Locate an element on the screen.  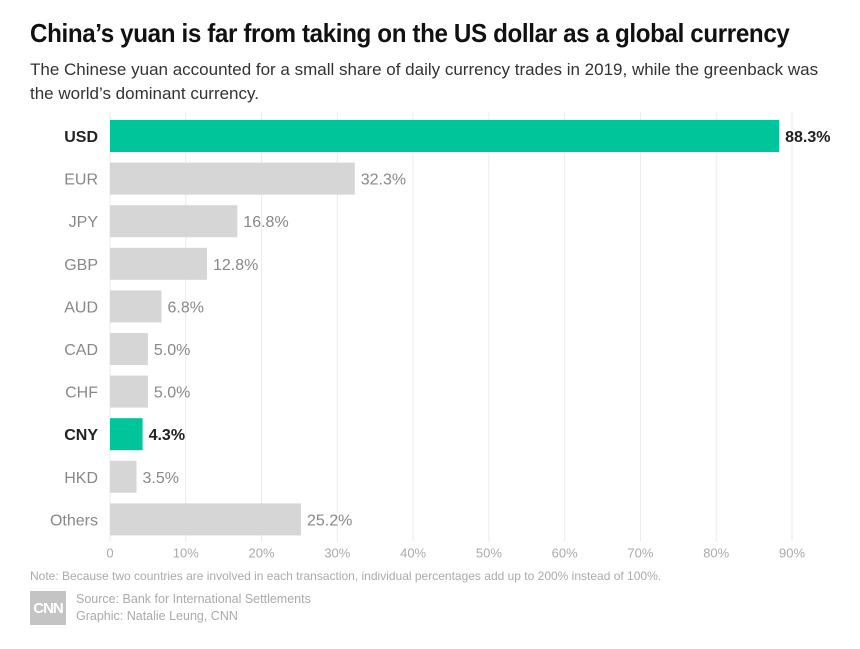
value-label: 32.3% is located at coordinates (383, 180).